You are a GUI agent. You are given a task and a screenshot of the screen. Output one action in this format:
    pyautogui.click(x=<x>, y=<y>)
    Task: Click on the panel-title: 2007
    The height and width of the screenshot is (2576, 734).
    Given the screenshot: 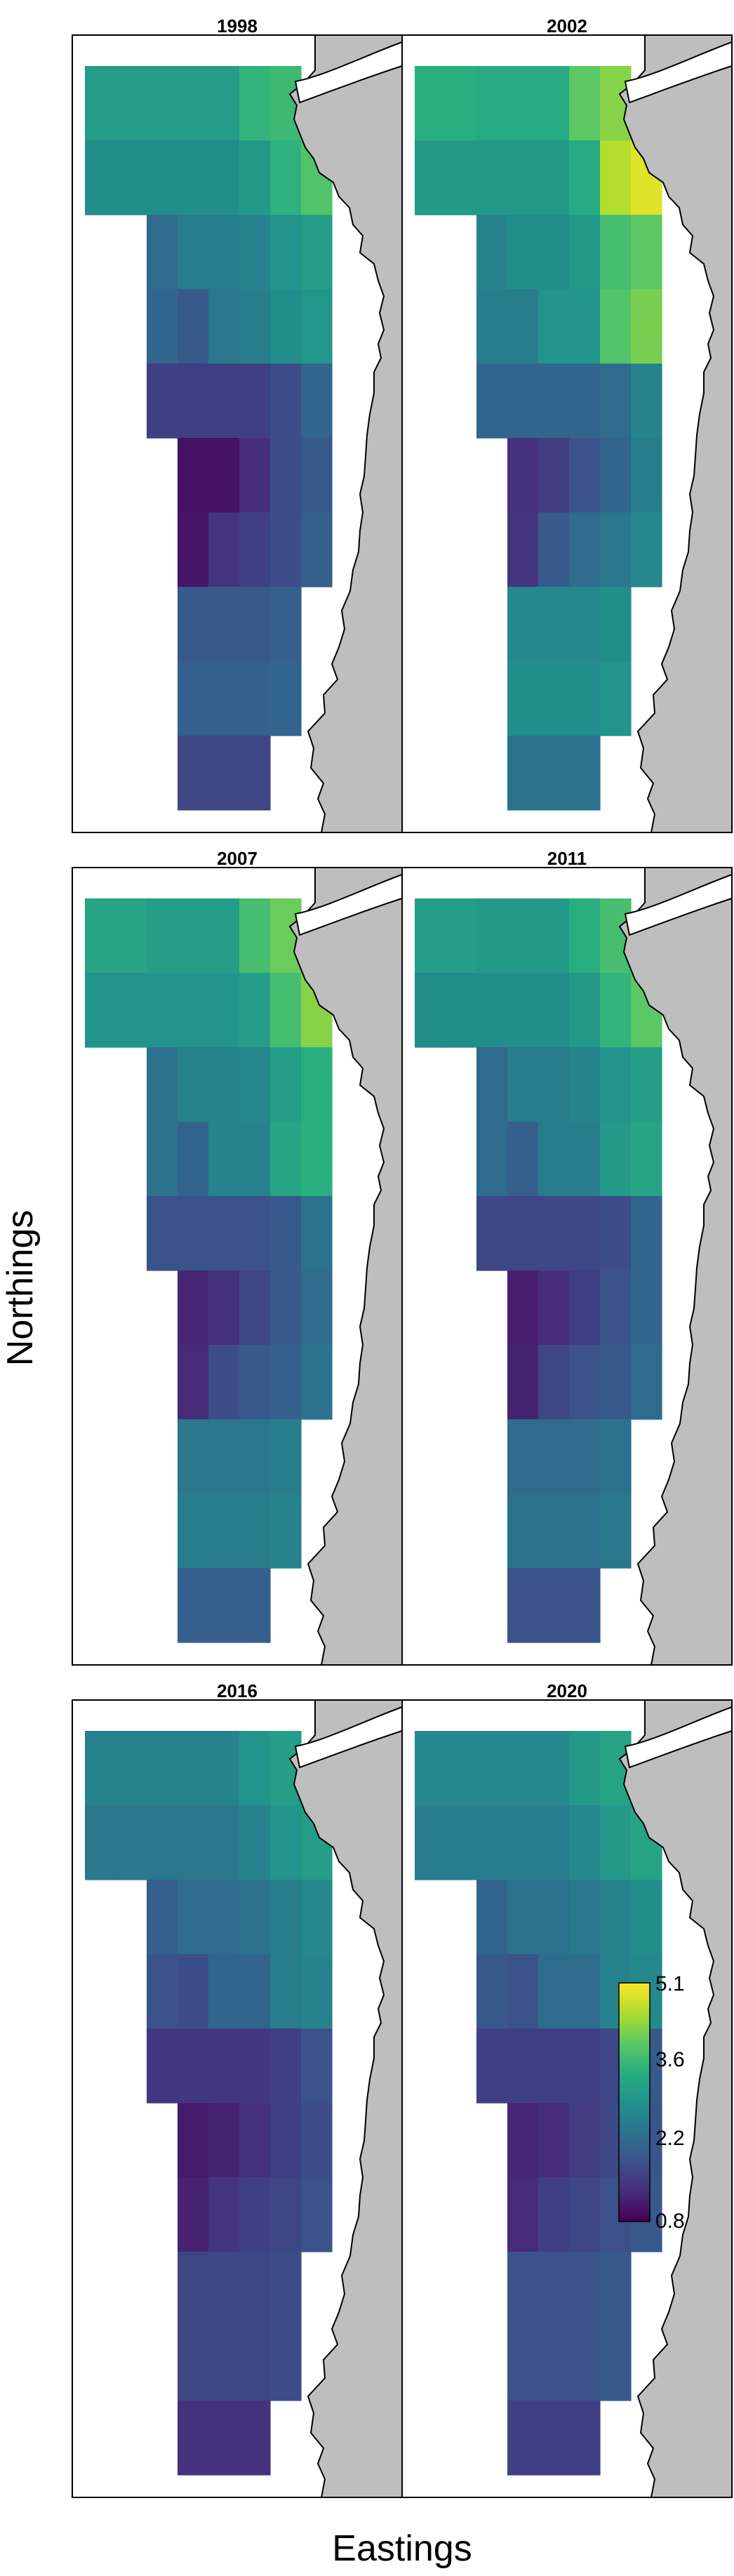 What is the action you would take?
    pyautogui.click(x=237, y=858)
    